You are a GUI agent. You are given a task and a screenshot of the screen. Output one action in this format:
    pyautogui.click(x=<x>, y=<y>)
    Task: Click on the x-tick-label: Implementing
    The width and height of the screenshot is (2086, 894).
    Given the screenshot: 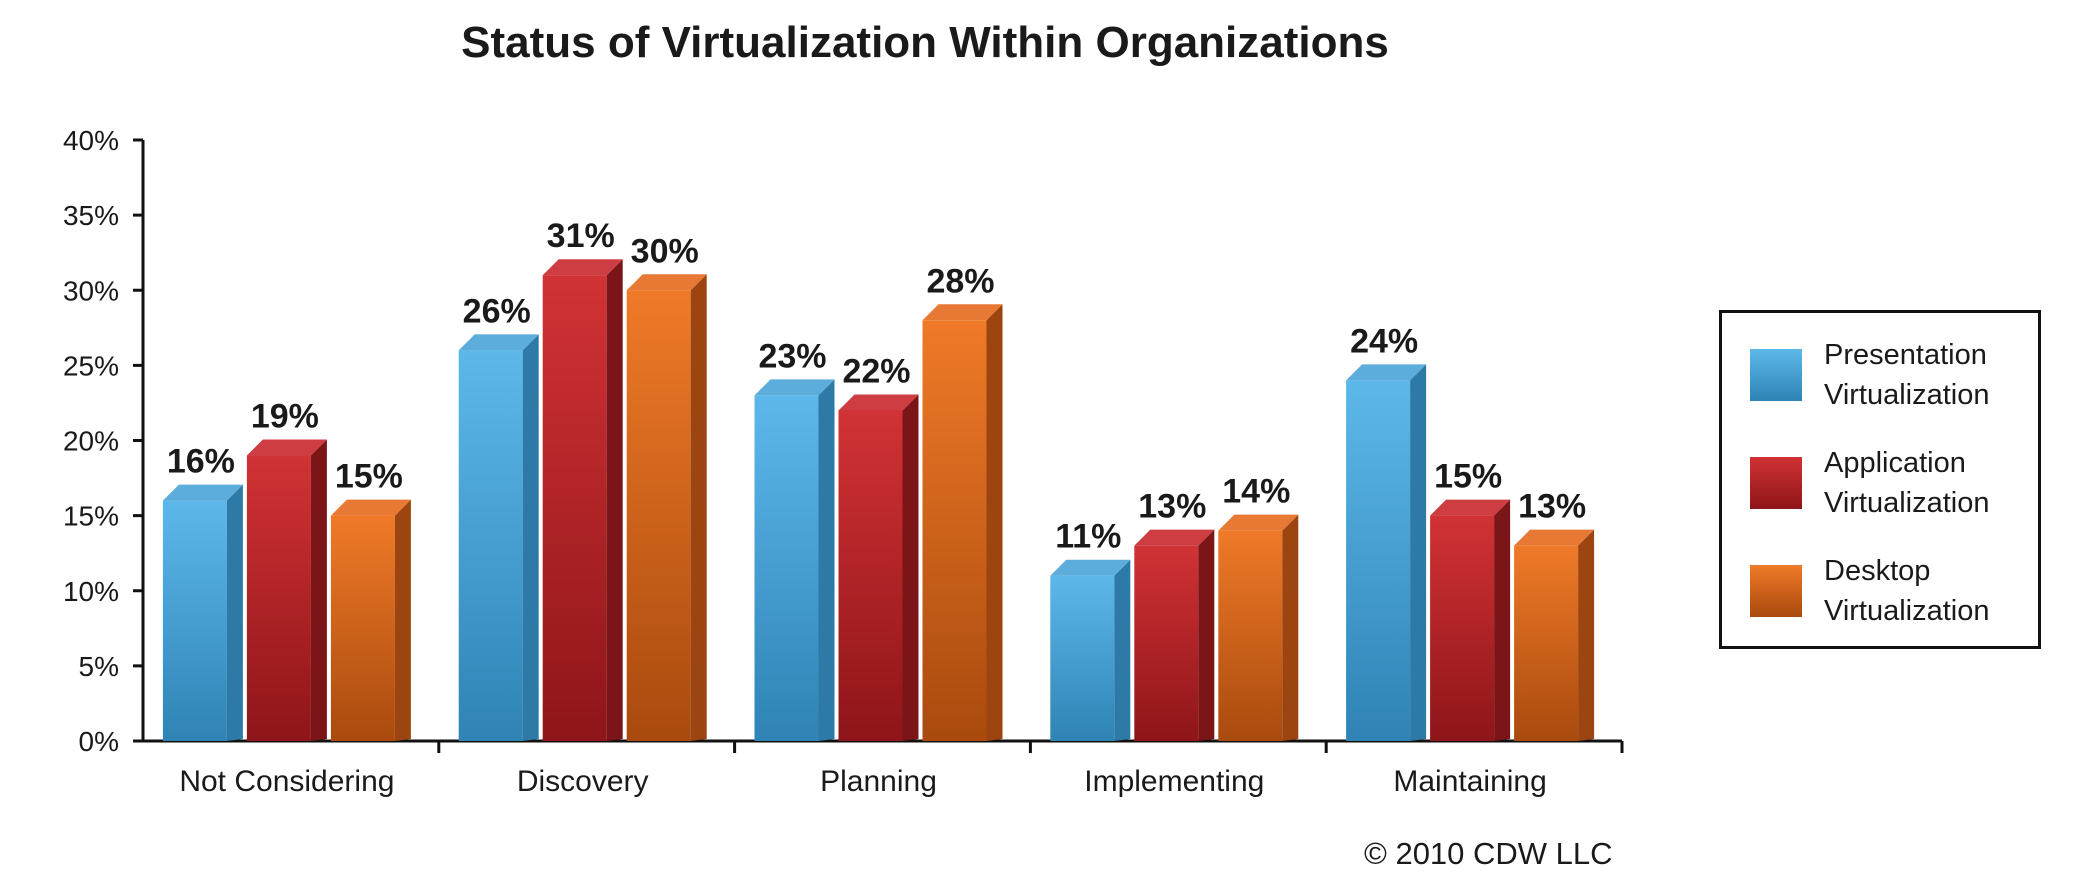 What is the action you would take?
    pyautogui.click(x=1174, y=781)
    